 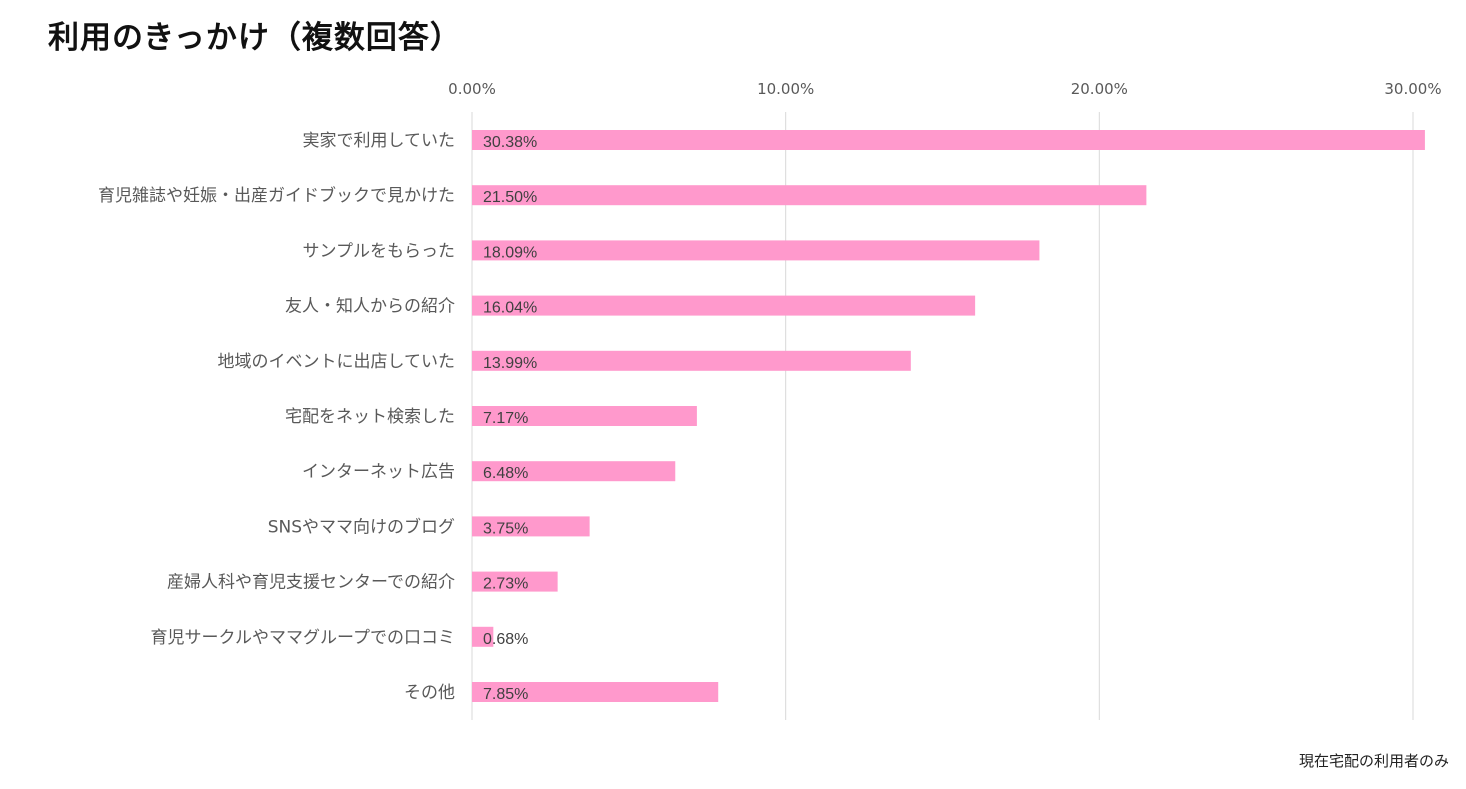 What do you see at coordinates (1373, 761) in the screenshot?
I see `footnote: 現在宅配の利用者のみ` at bounding box center [1373, 761].